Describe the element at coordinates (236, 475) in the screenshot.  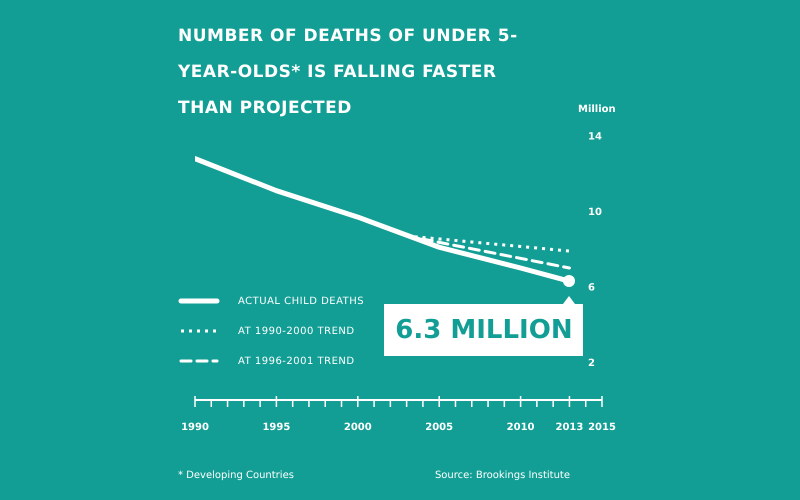
I see `text: * Developing Countries` at that location.